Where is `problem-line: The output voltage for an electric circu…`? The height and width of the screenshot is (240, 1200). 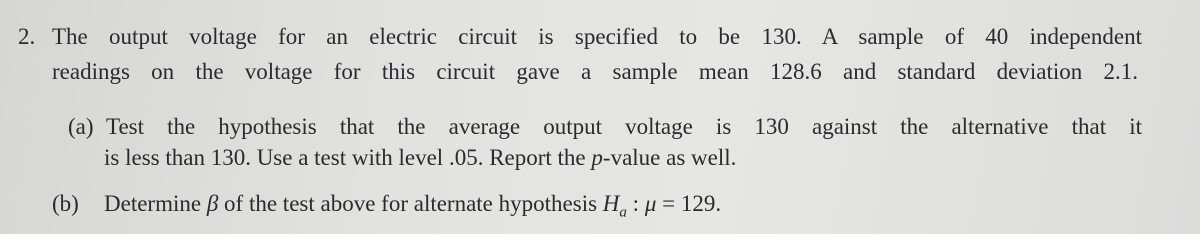
problem-line: The output voltage for an electric circu… is located at coordinates (597, 36).